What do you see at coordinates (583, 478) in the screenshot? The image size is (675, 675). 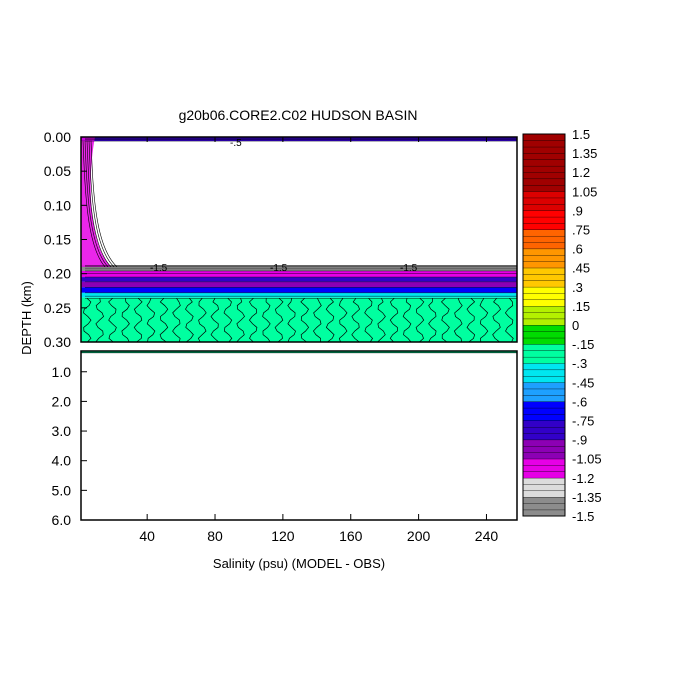 I see `colorbar-tick-label: -1.2` at bounding box center [583, 478].